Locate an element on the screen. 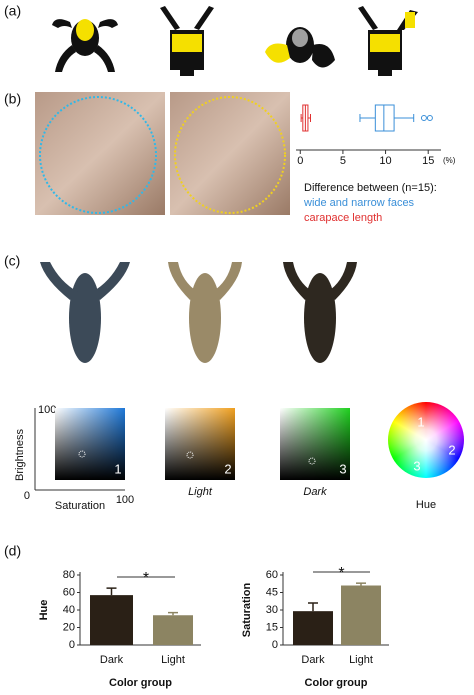  x-axis-label: (%) is located at coordinates (449, 160).